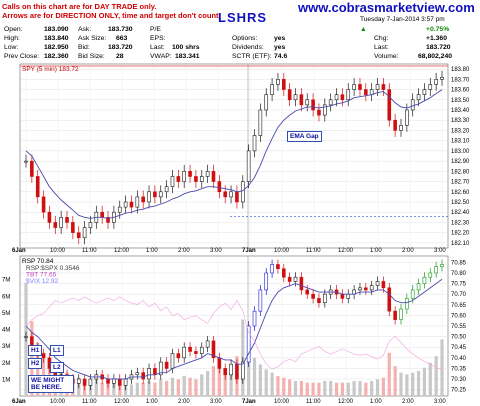  Describe the element at coordinates (6, 297) in the screenshot. I see `rsp-vol-tick: 6M` at that location.